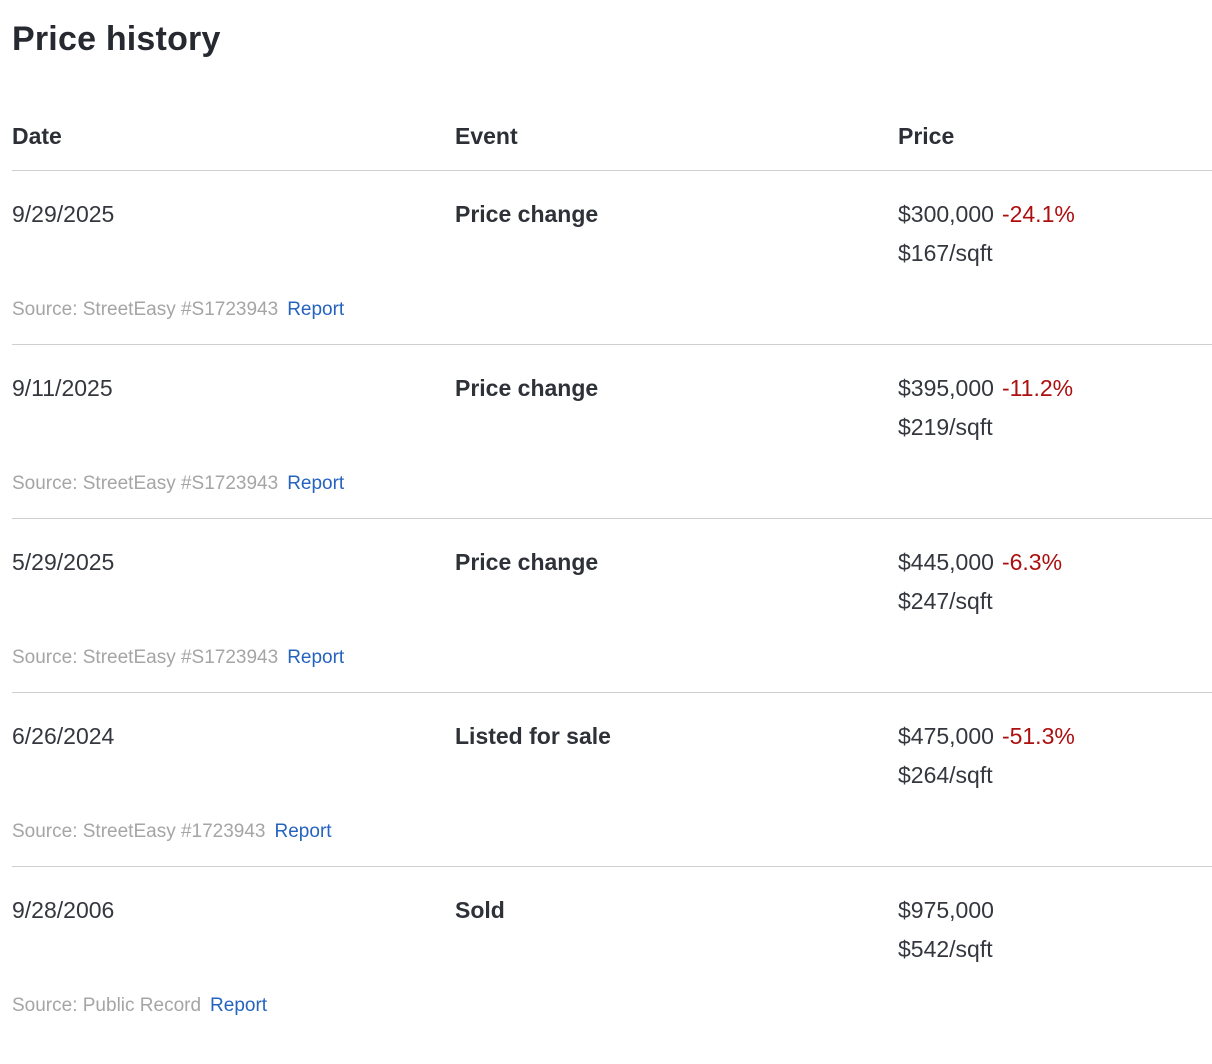 The image size is (1212, 1064). What do you see at coordinates (946, 910) in the screenshot?
I see `price-value: $975,000` at bounding box center [946, 910].